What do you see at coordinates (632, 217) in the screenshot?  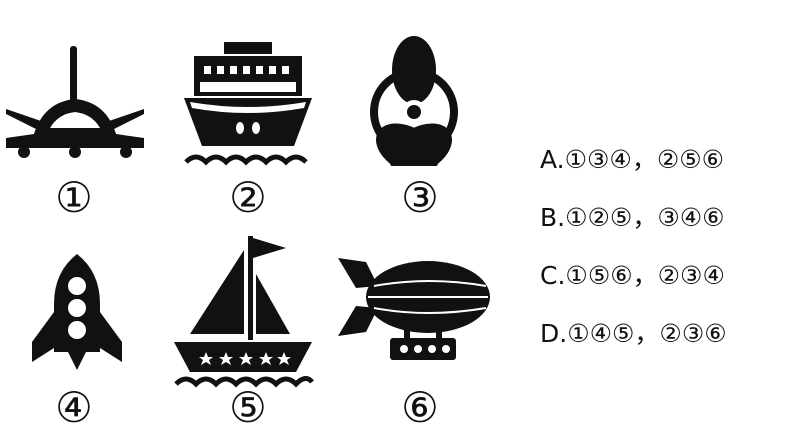 I see `option-b: B.①②⑤，③④⑥` at bounding box center [632, 217].